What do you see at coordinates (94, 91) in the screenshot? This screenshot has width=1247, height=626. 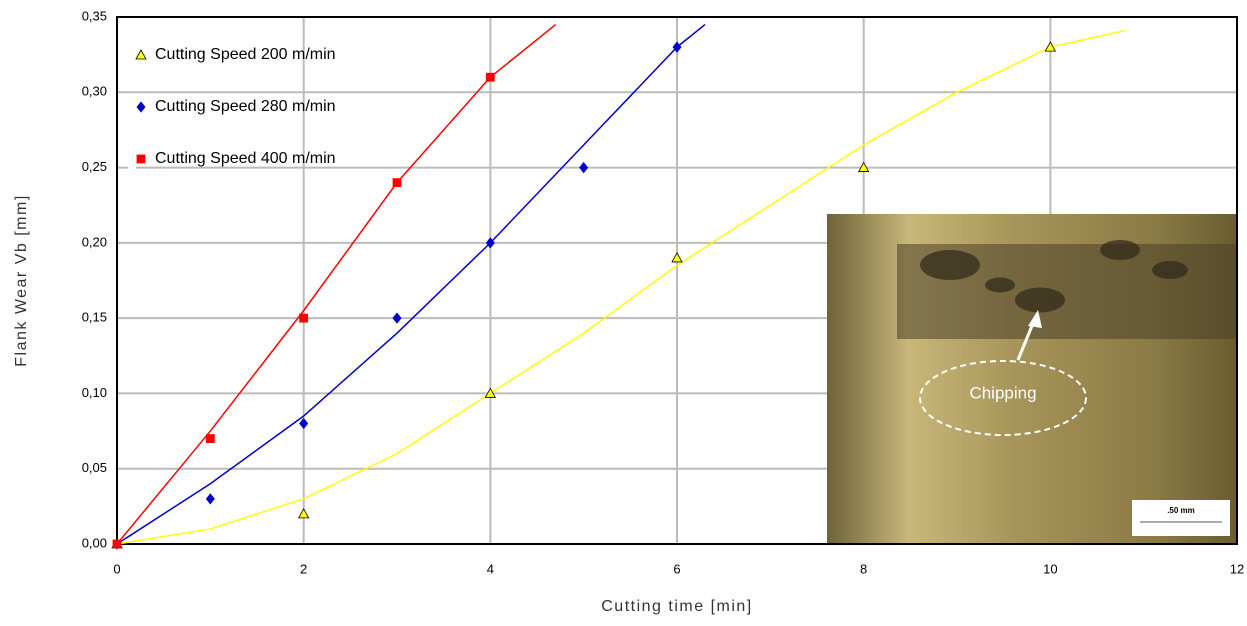 I see `y-tick-label: 0,30` at bounding box center [94, 91].